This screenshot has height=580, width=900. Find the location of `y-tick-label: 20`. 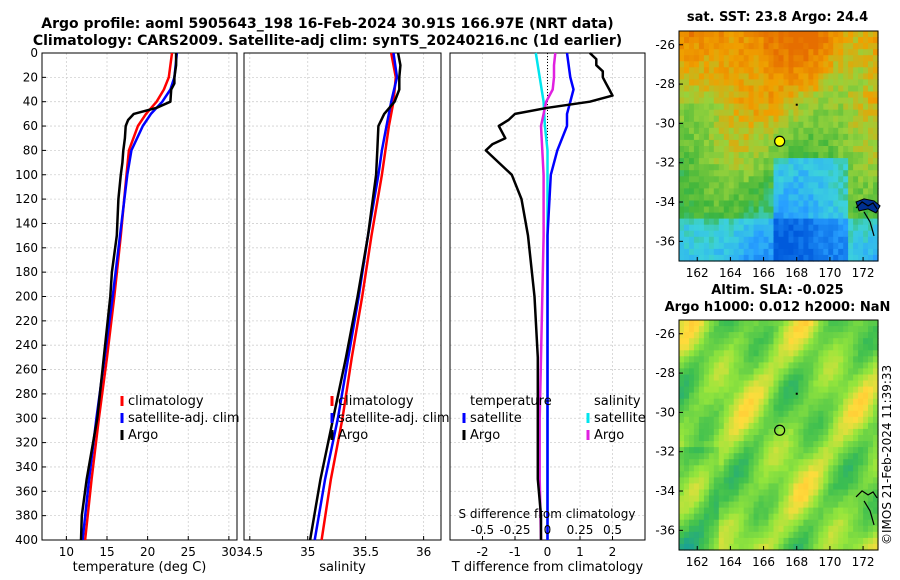

y-tick-label: 20 is located at coordinates (30, 77).